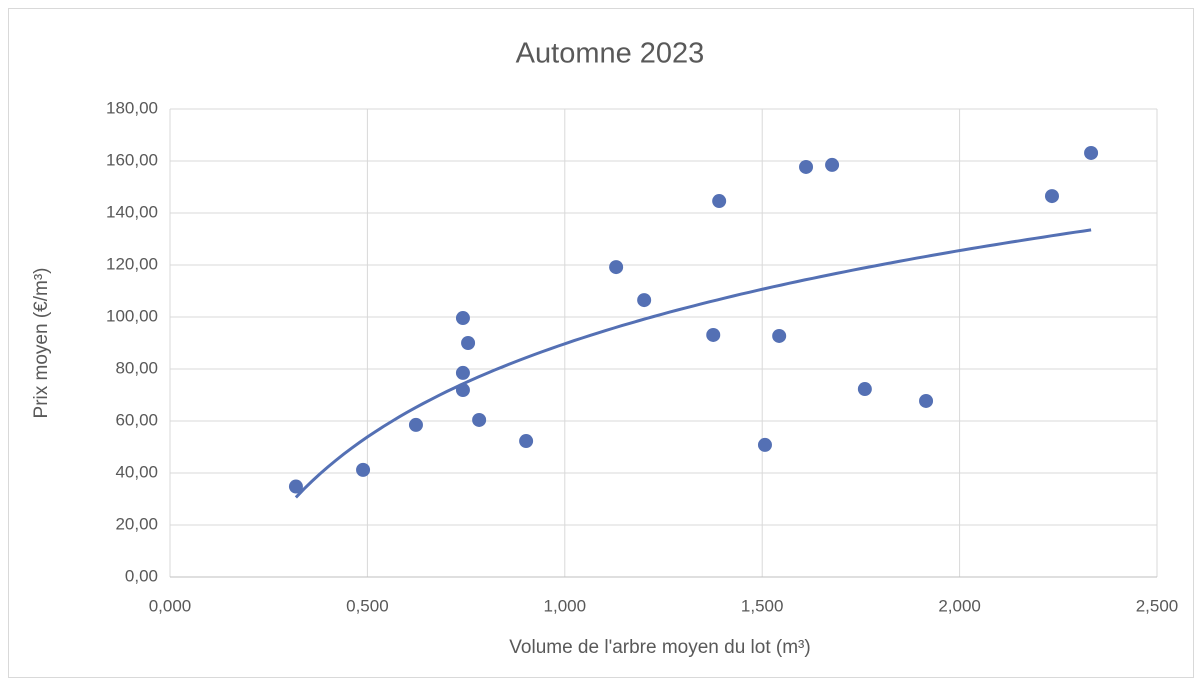 Image resolution: width=1202 pixels, height=686 pixels. I want to click on x-tick-label: 0,500, so click(367, 605).